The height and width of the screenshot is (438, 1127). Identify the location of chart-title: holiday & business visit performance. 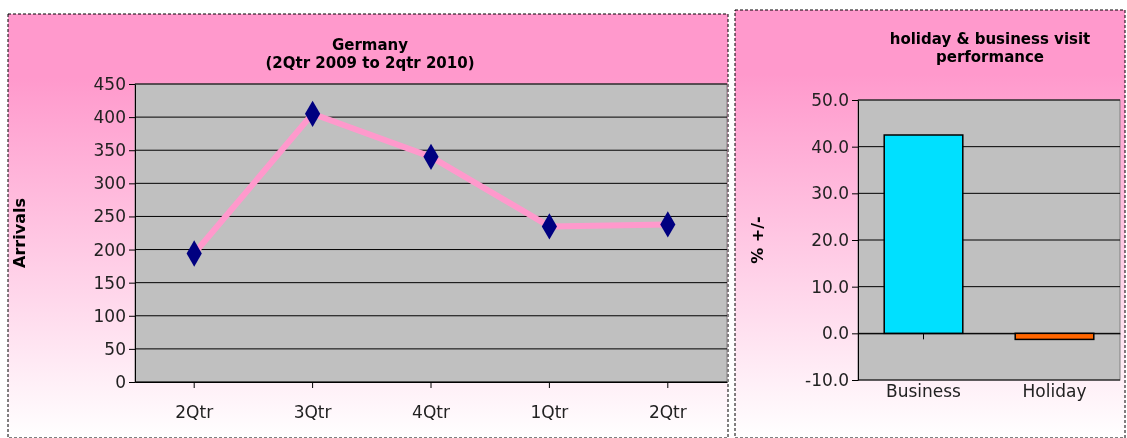
(990, 48).